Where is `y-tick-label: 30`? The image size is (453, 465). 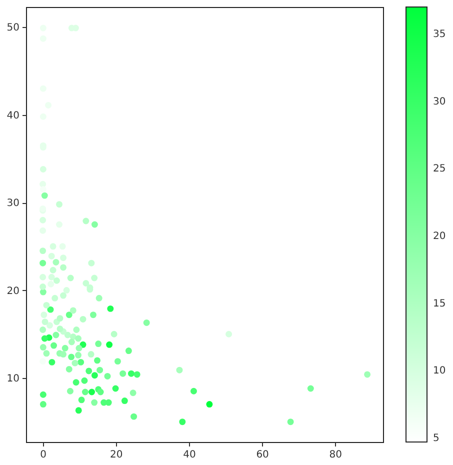 y-tick-label: 30 is located at coordinates (13, 204).